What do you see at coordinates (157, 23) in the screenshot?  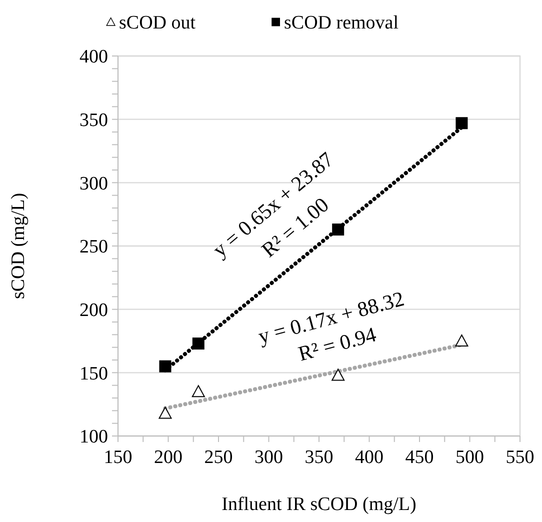 I see `legend-label: sCOD out` at bounding box center [157, 23].